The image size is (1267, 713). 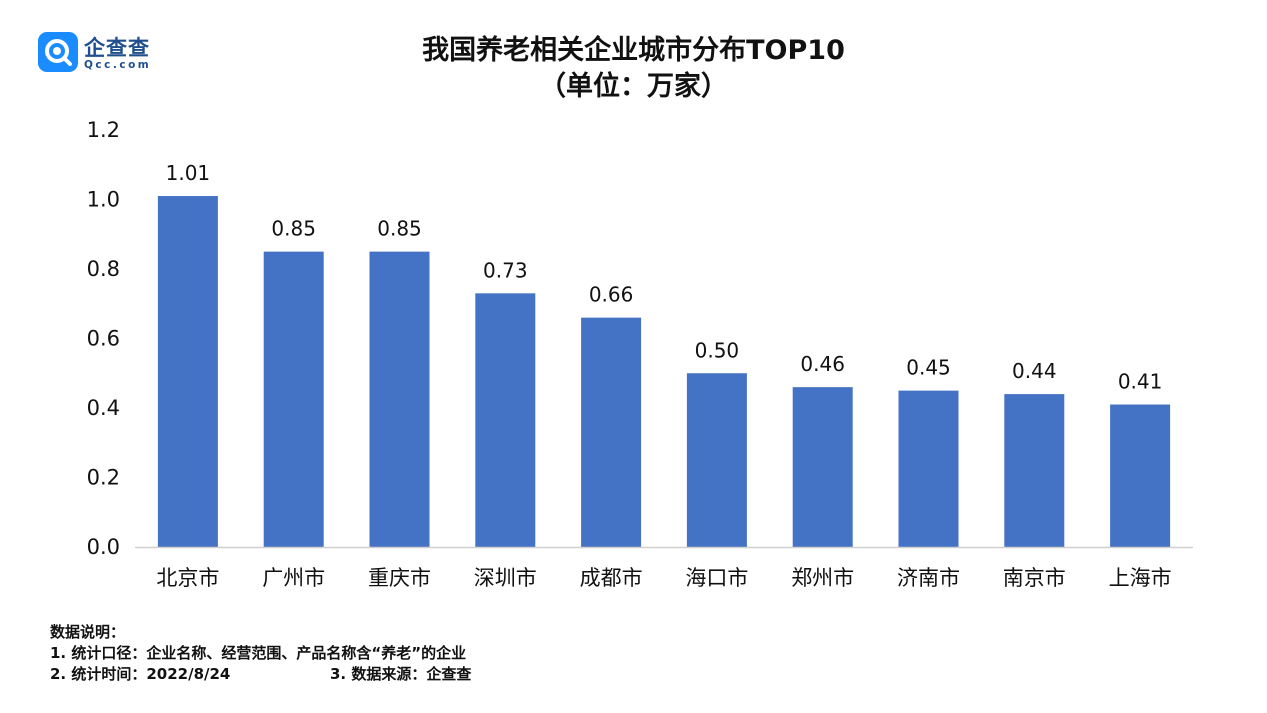 I want to click on logo-badge, so click(x=58, y=52).